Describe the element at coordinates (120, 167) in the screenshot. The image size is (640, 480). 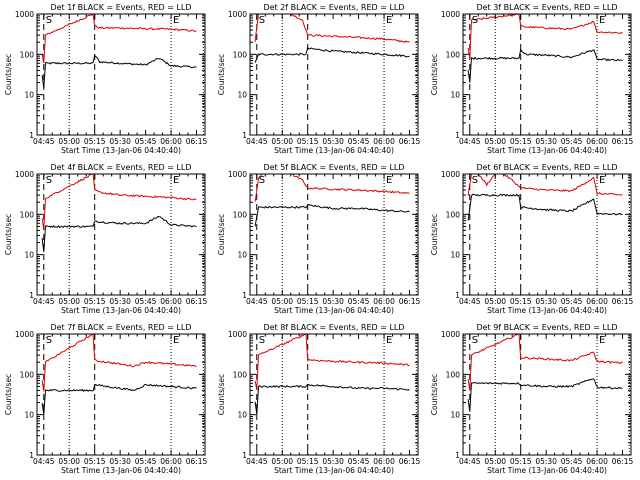
I see `det-4f-title: Det 4f BLACK = Events, RED = LLD` at that location.